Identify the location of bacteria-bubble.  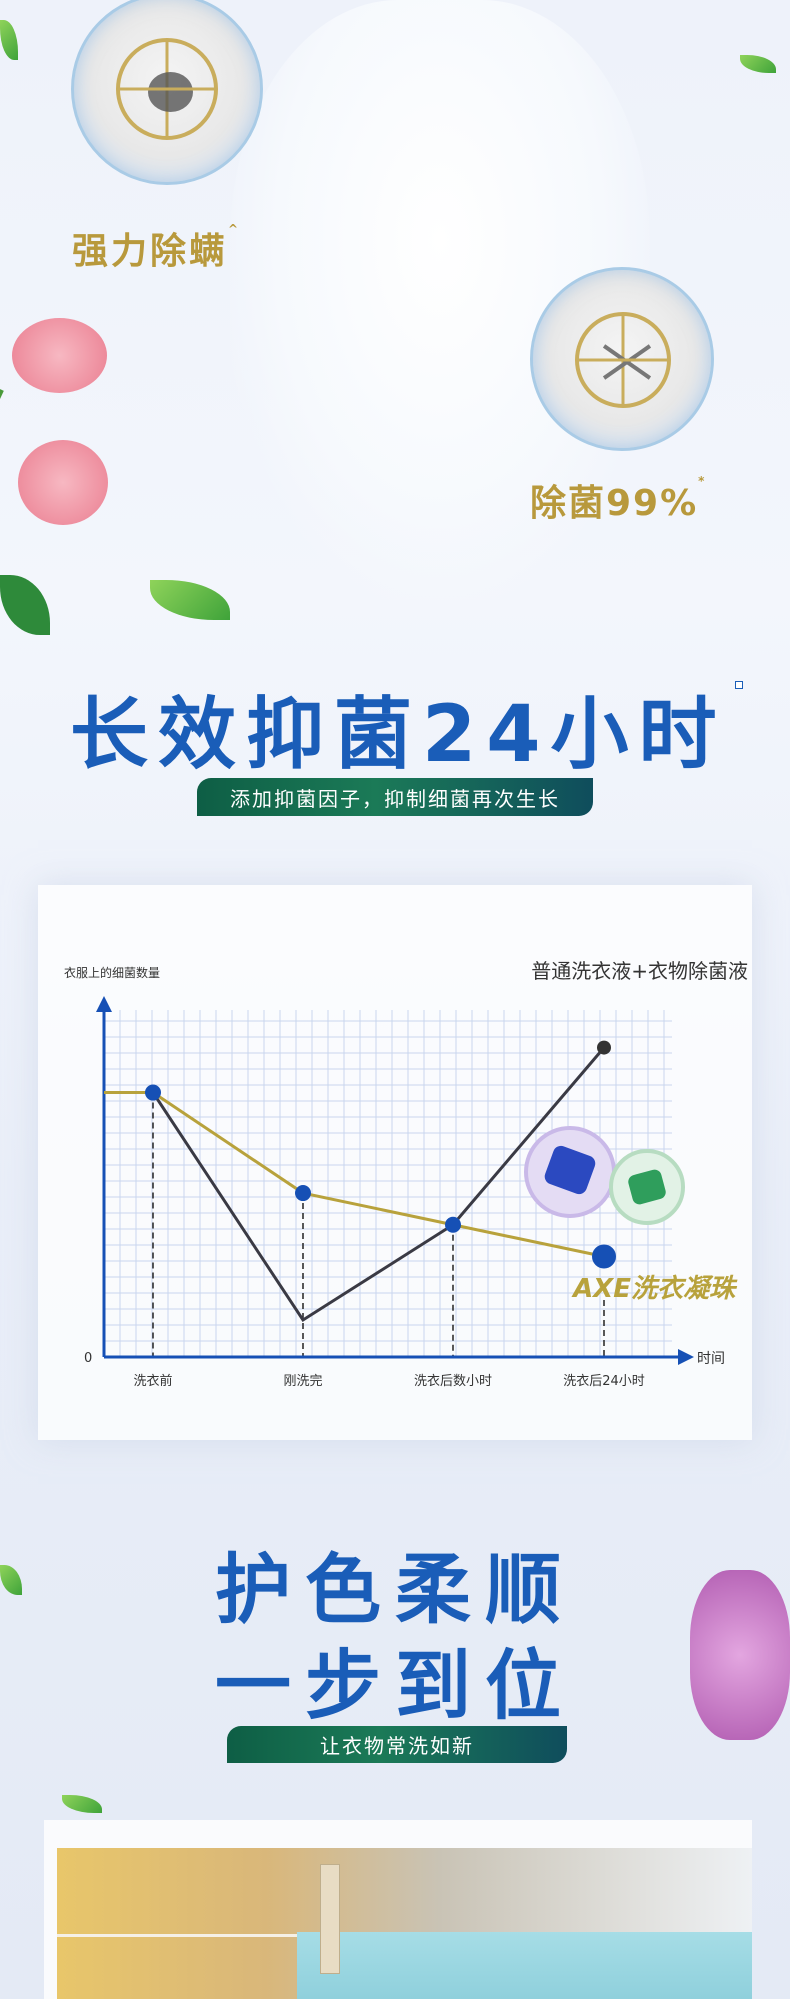
(622, 359).